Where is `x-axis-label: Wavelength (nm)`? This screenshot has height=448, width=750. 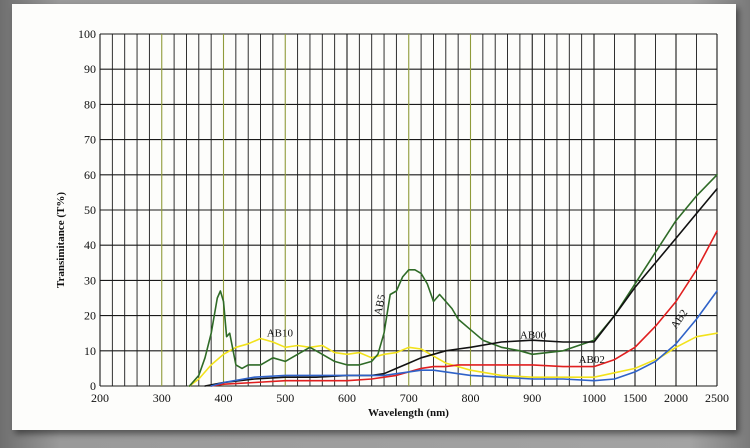 x-axis-label: Wavelength (nm) is located at coordinates (408, 413).